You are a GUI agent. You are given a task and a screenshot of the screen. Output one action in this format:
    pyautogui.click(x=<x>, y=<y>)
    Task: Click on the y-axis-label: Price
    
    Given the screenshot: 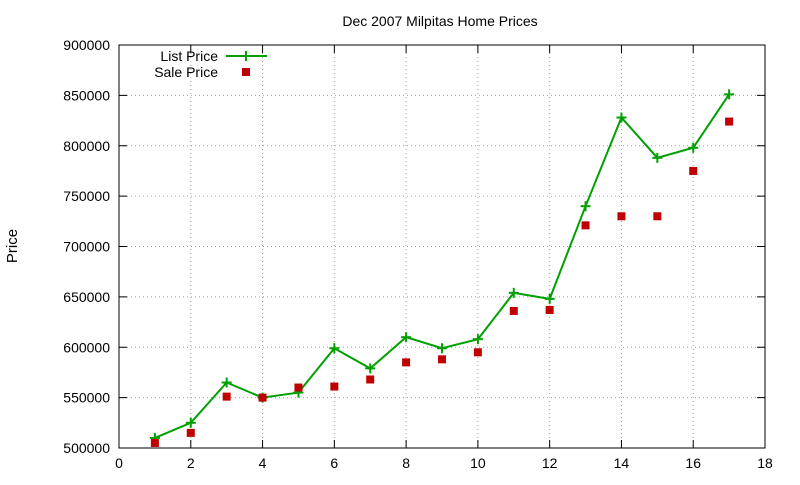 What is the action you would take?
    pyautogui.click(x=12, y=246)
    